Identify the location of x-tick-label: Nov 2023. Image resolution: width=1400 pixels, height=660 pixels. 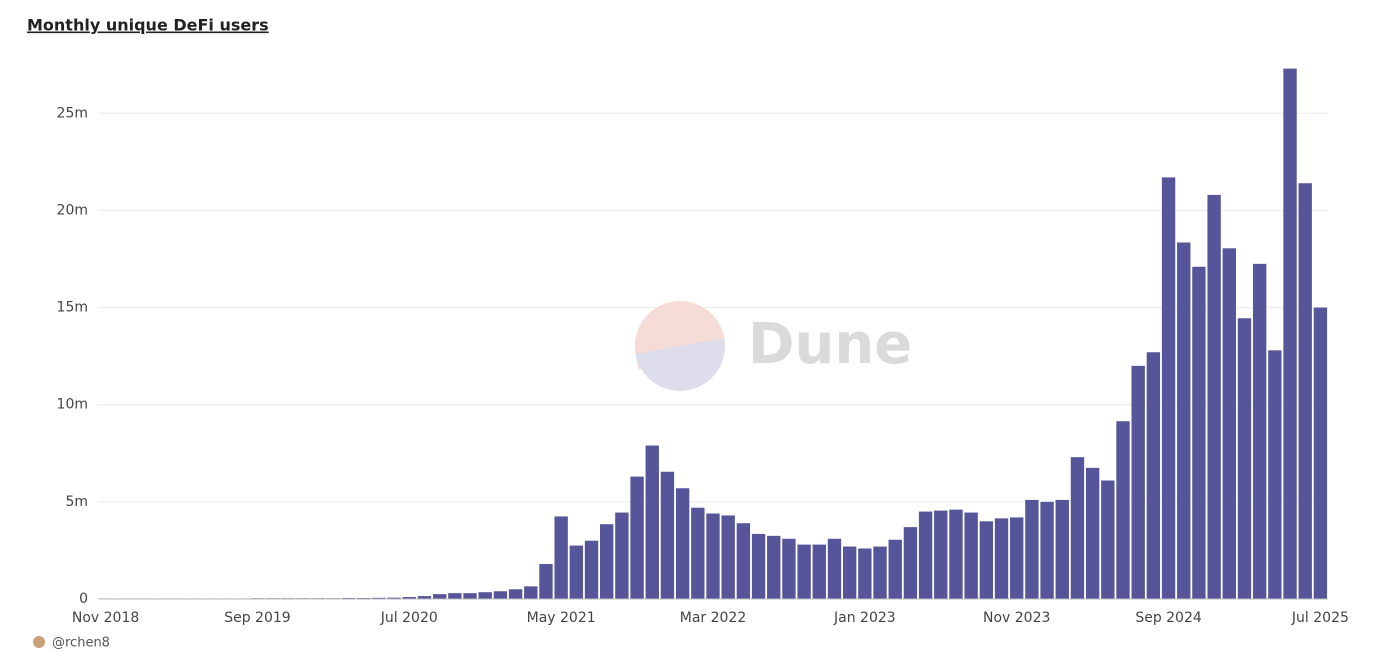
(1016, 618).